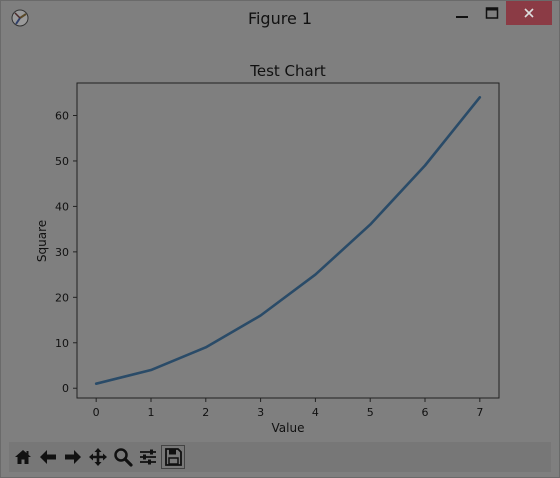 The height and width of the screenshot is (478, 560). I want to click on zoom-button, so click(123, 457).